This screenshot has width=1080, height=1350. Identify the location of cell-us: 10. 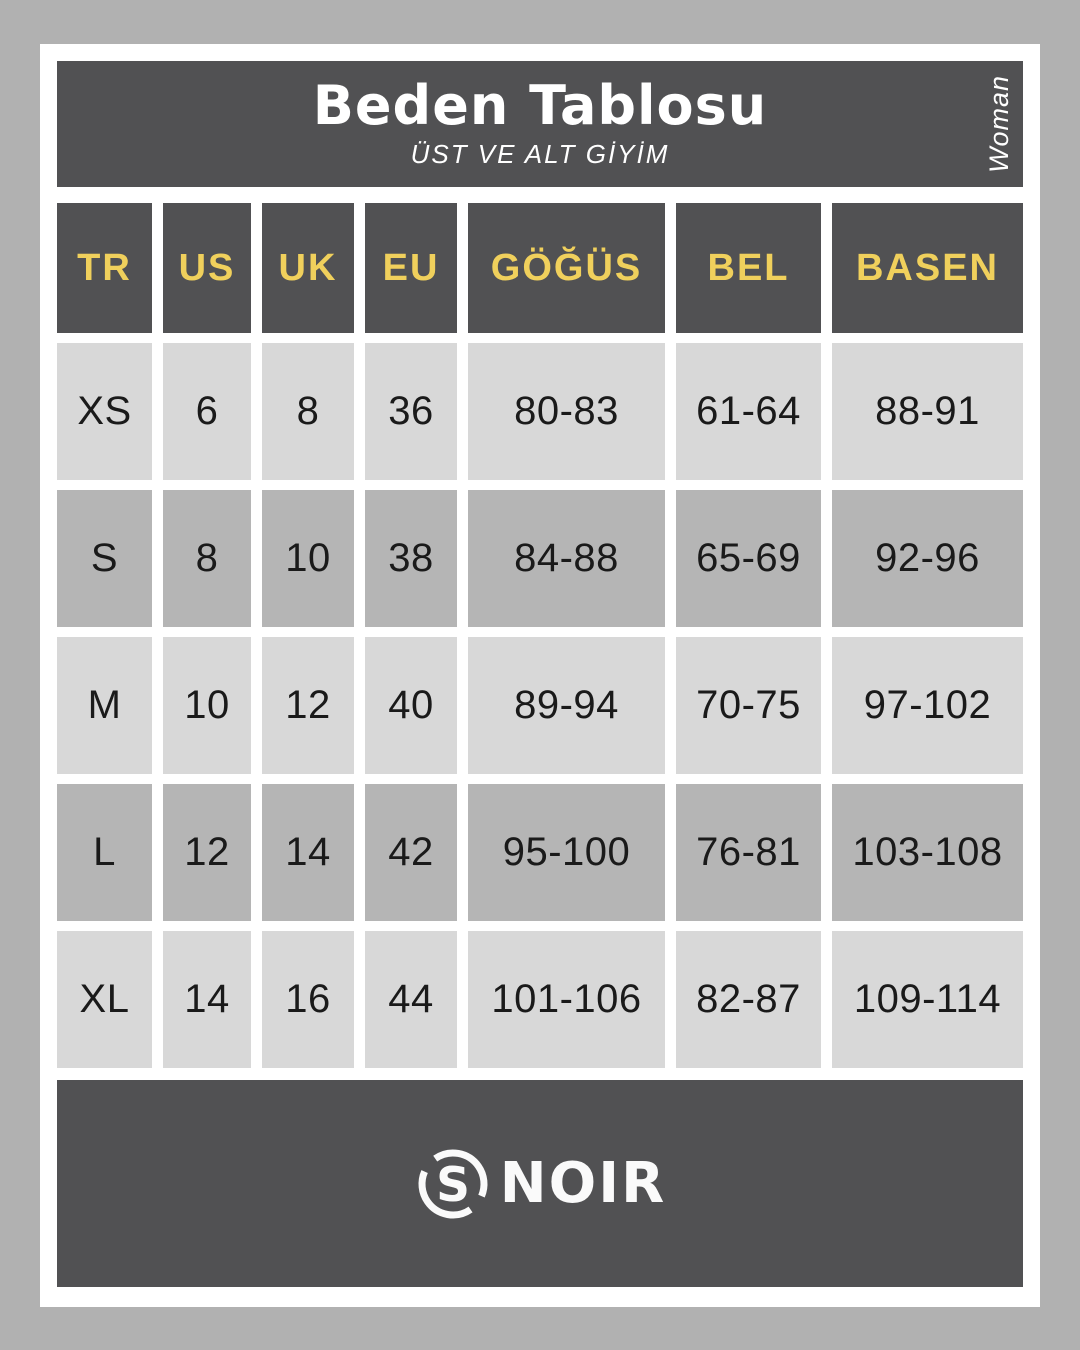
(207, 705).